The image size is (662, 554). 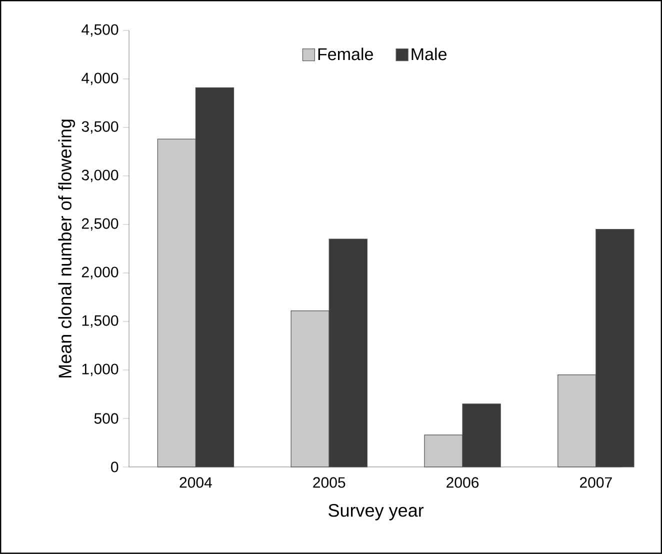 What do you see at coordinates (596, 482) in the screenshot?
I see `x-tick-label: 2007` at bounding box center [596, 482].